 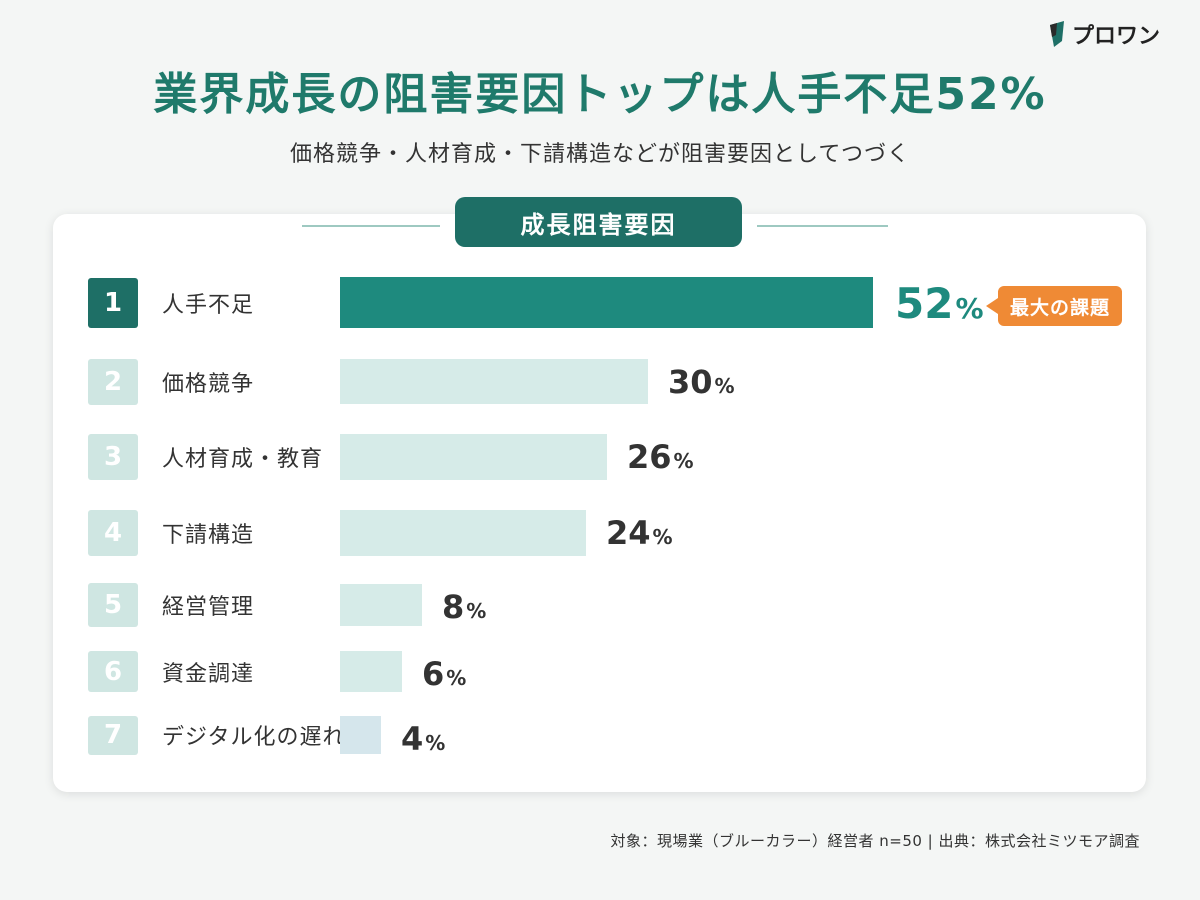 What do you see at coordinates (649, 457) in the screenshot?
I see `value-number: 26` at bounding box center [649, 457].